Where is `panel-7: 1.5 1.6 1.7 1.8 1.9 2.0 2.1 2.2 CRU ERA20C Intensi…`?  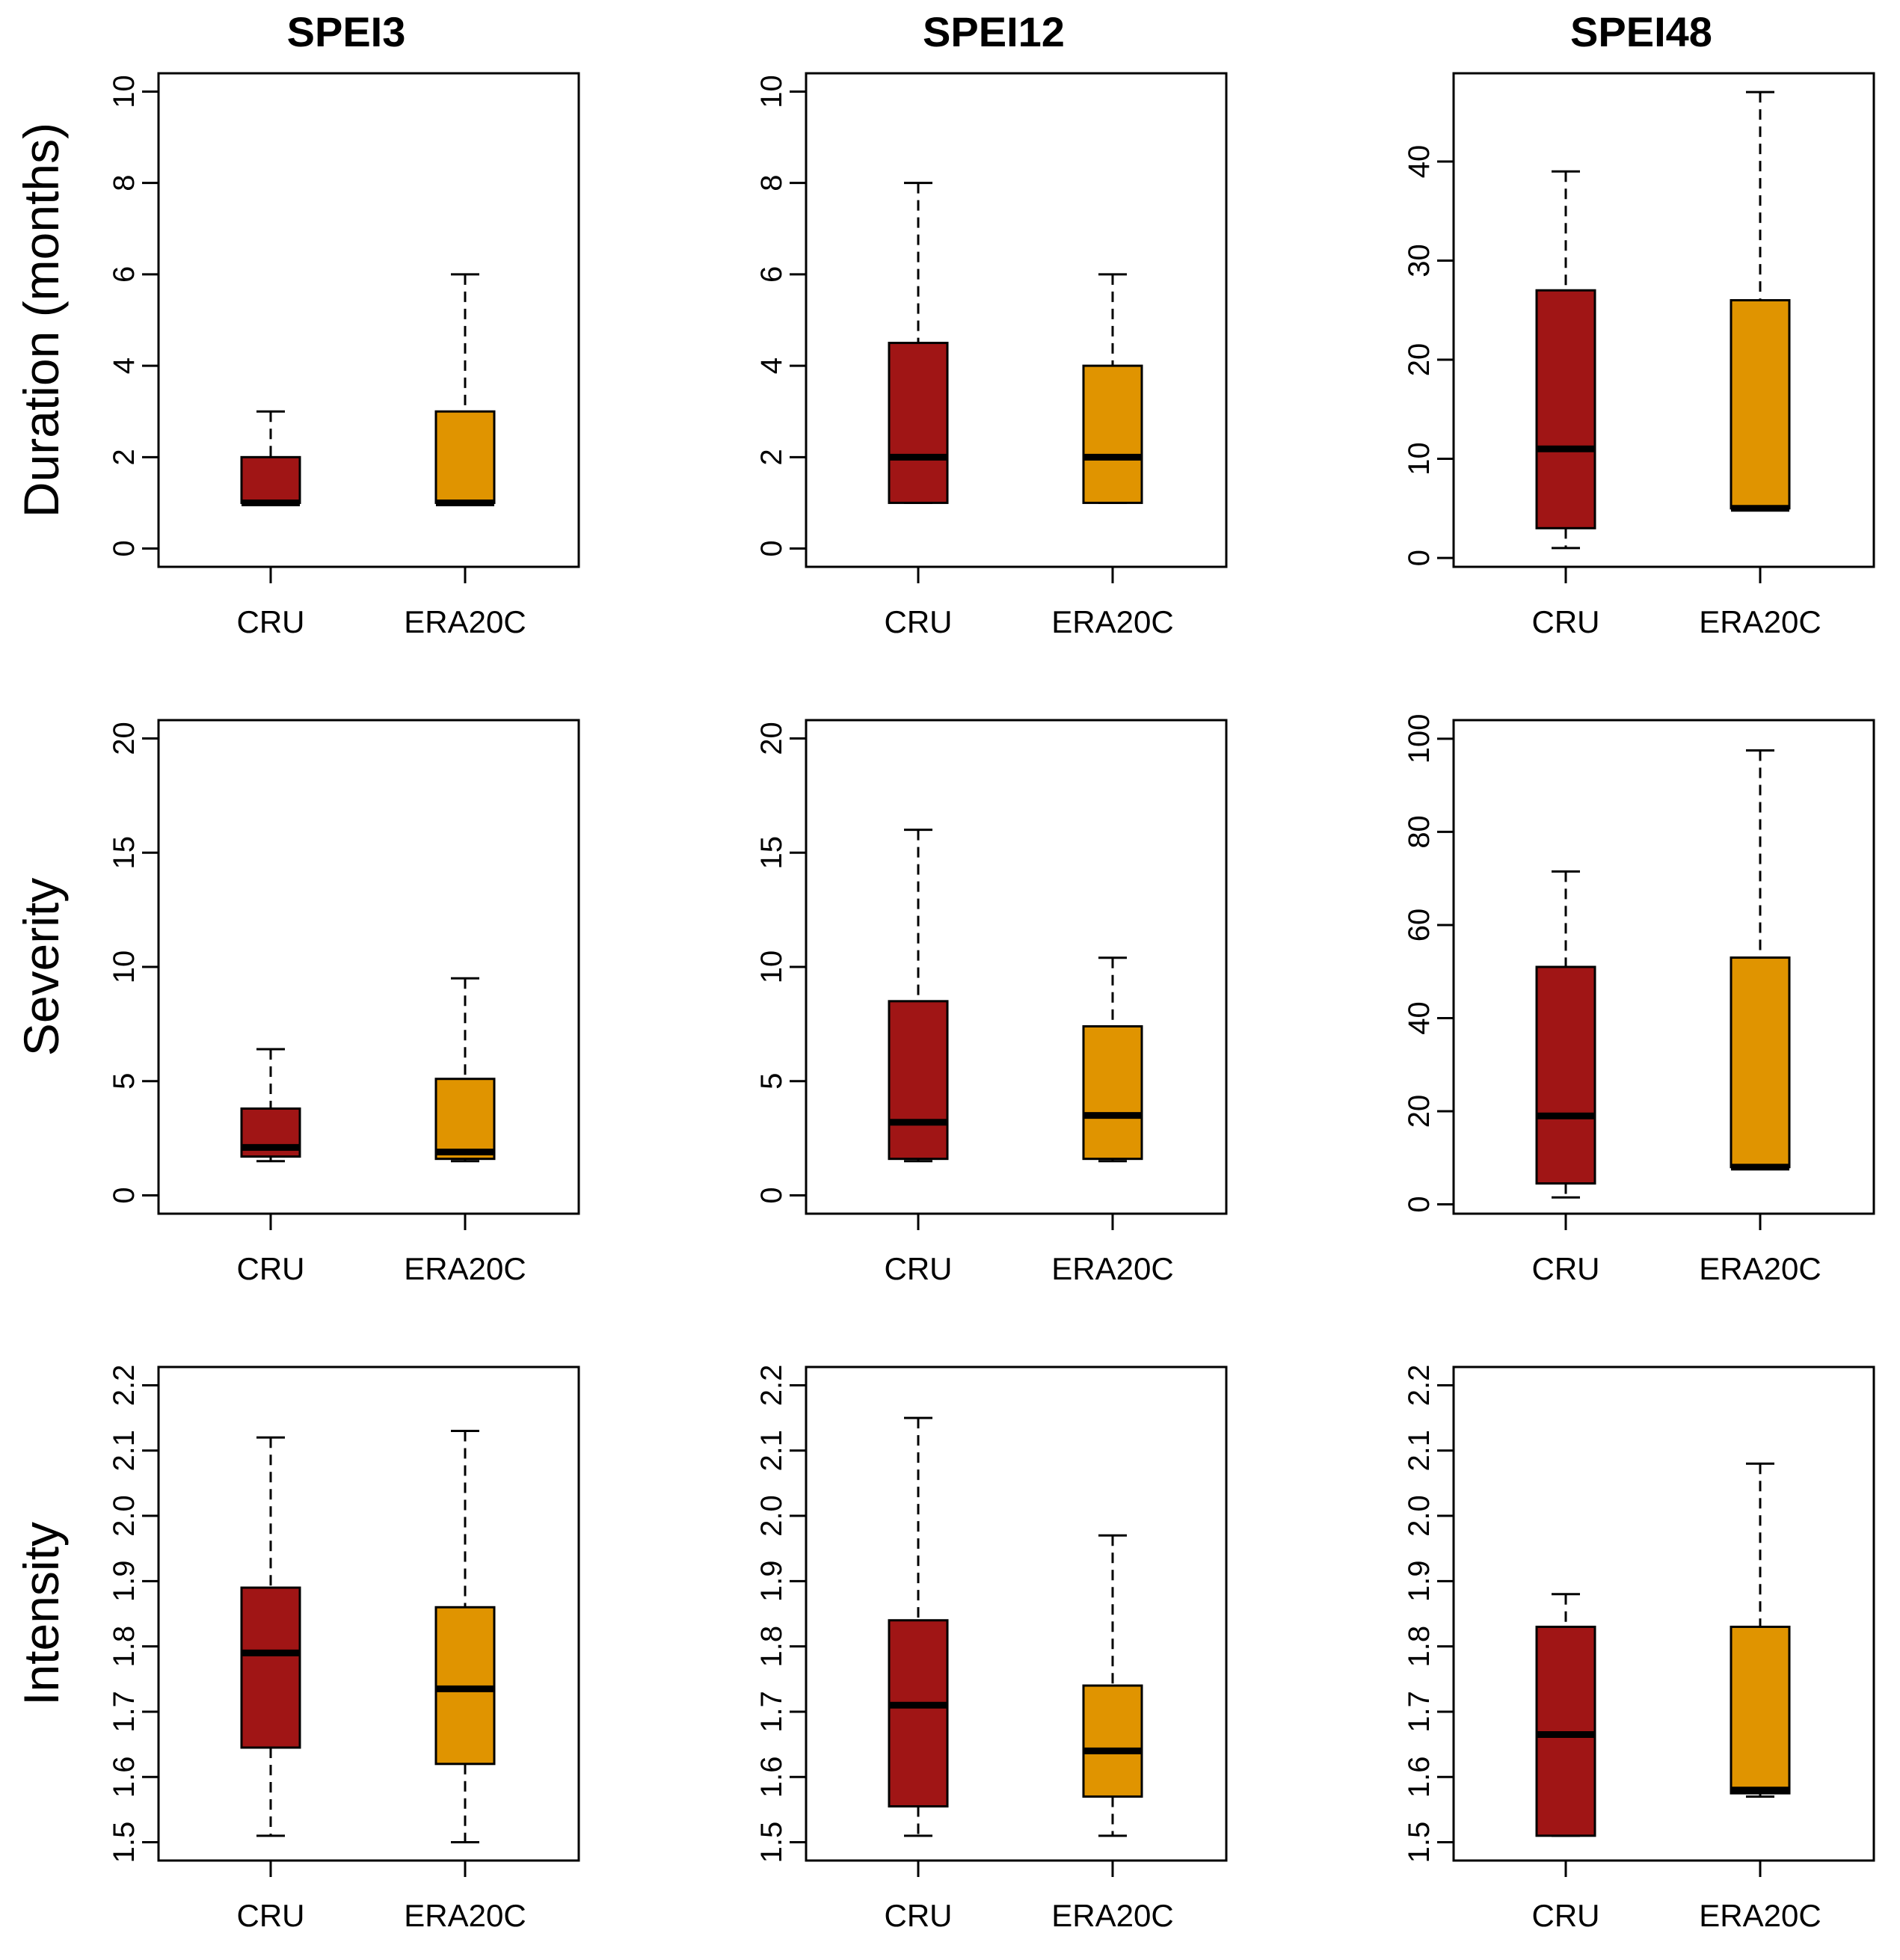 panel-7: 1.5 1.6 1.7 1.8 1.9 2.0 2.1 2.2 CRU ERA20C Intensi… is located at coordinates (296, 1649).